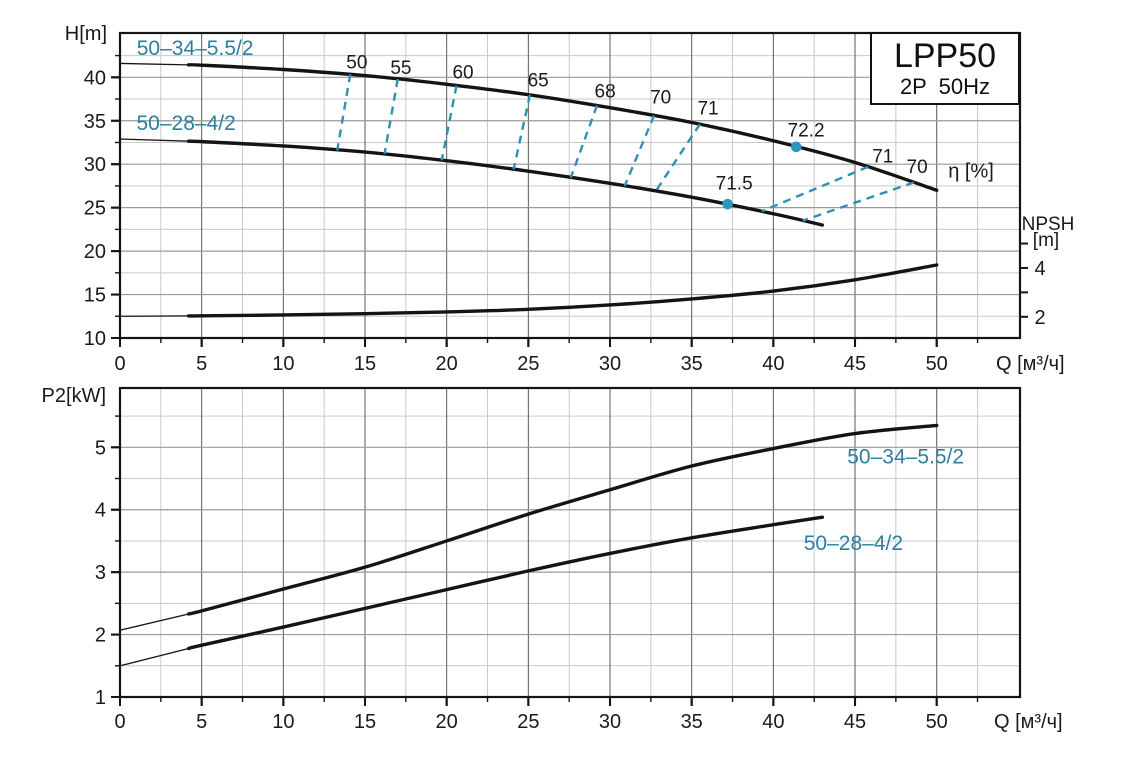 This screenshot has width=1130, height=763. What do you see at coordinates (100, 573) in the screenshot?
I see `y-tick-label: 3` at bounding box center [100, 573].